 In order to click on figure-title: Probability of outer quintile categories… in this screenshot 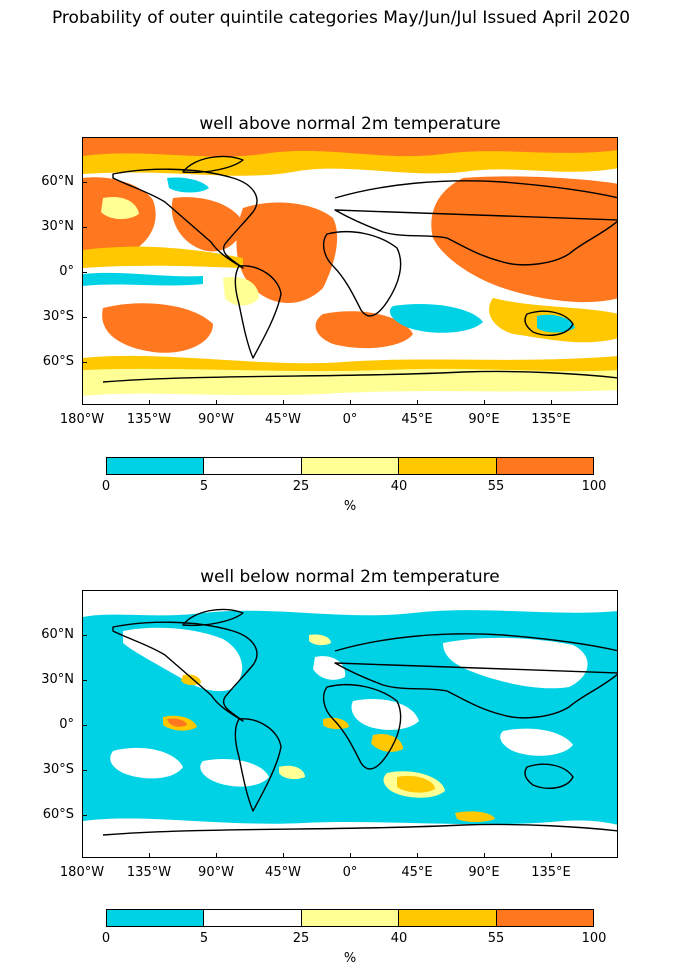, I will do `click(341, 18)`.